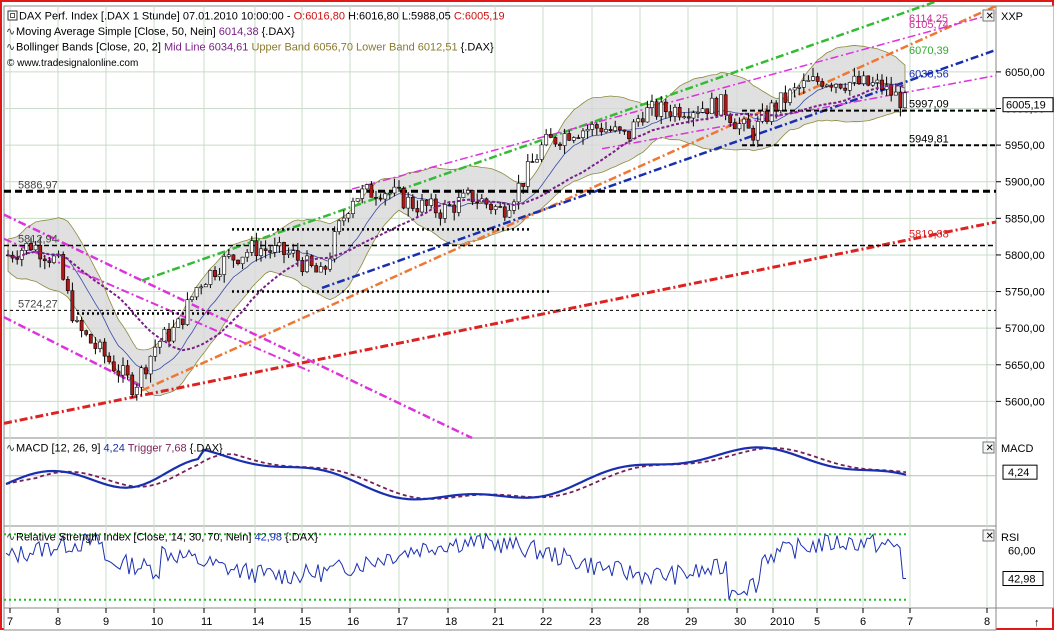  Describe the element at coordinates (500, 567) in the screenshot. I see `rsi-panel` at that location.